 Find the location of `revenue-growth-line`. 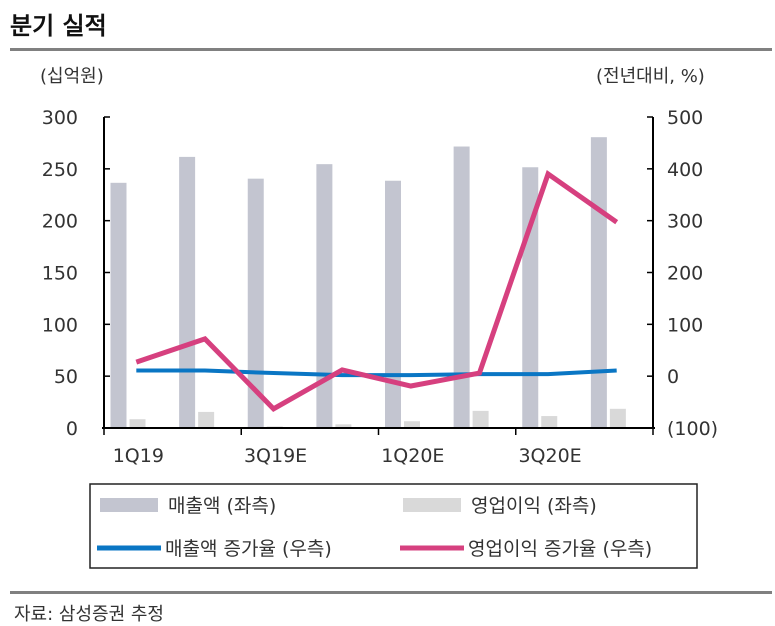

revenue-growth-line is located at coordinates (376, 373).